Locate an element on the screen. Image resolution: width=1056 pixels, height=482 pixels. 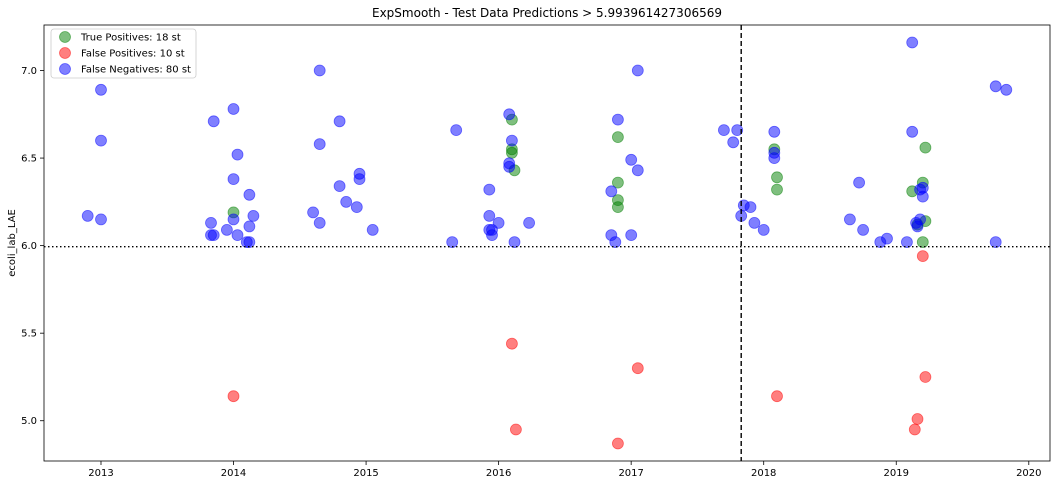
y-axis: 5.0 5.5 6.0 6.5 7.0 is located at coordinates (32, 246).